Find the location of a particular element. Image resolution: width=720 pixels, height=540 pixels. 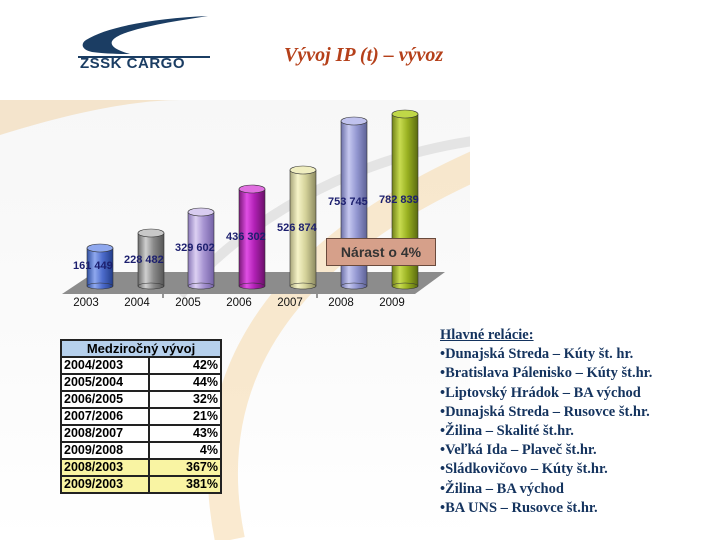

zssk-cargo-logo is located at coordinates (144, 37).